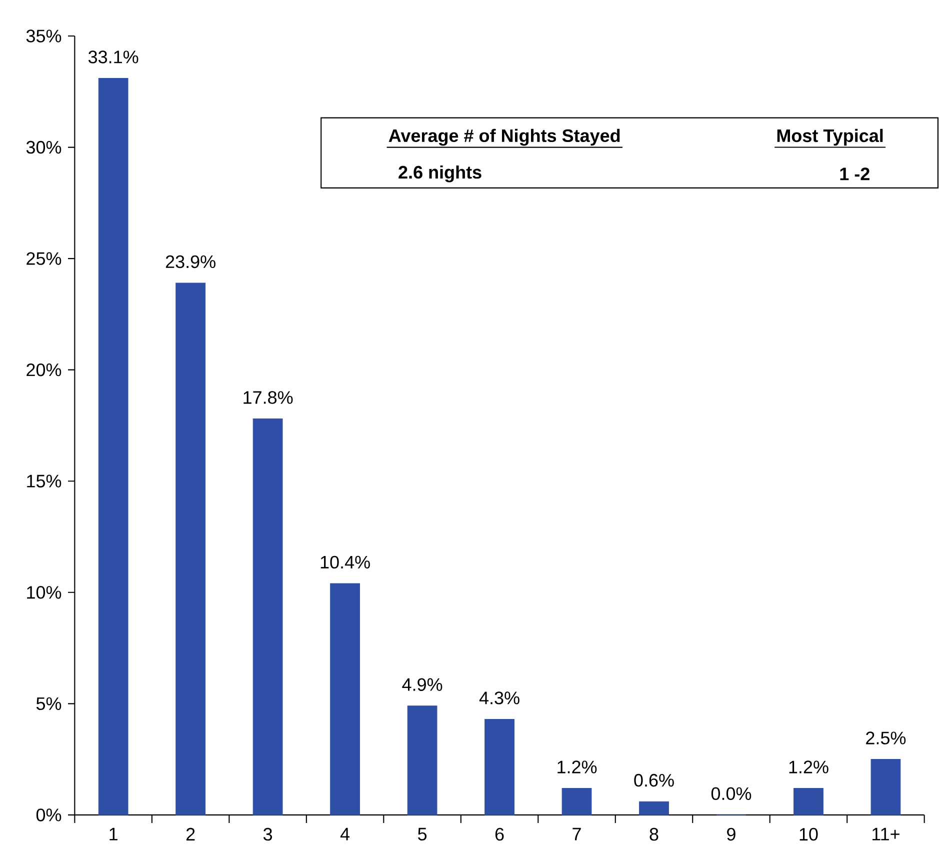 This screenshot has height=862, width=939. What do you see at coordinates (886, 738) in the screenshot?
I see `data-label: 2.5%` at bounding box center [886, 738].